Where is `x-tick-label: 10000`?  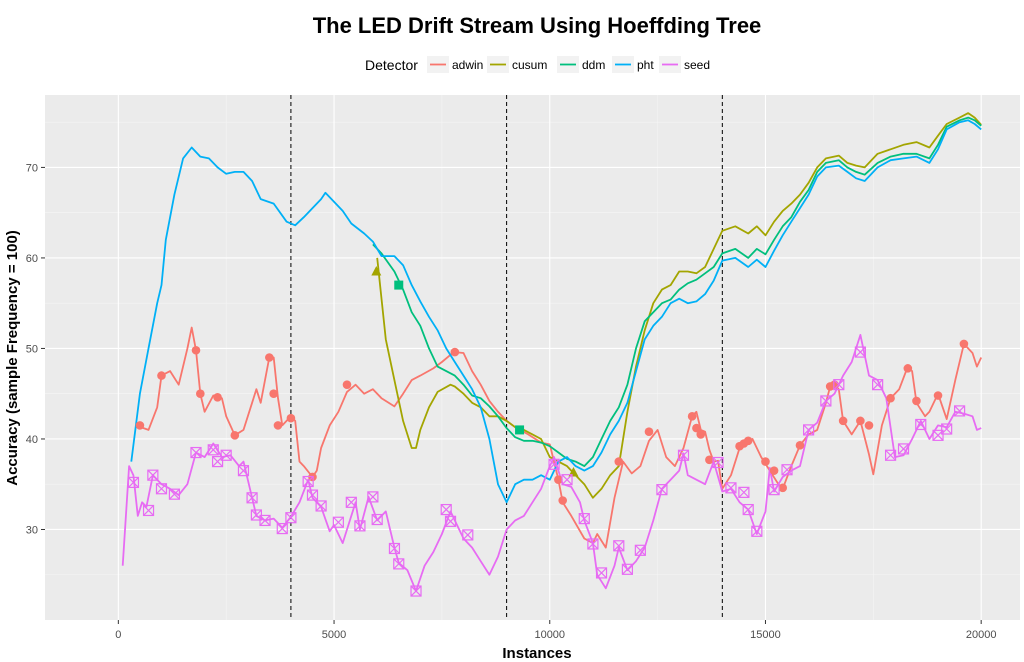 x-tick-label: 10000 is located at coordinates (549, 635).